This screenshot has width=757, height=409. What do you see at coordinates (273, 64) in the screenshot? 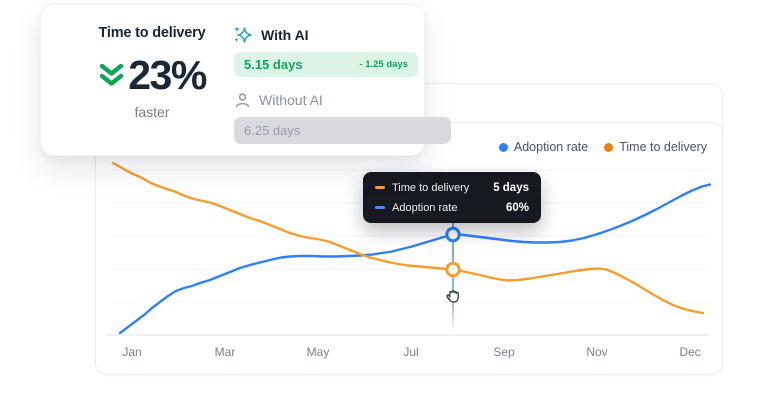
I see `with-ai-value: 5.15 days` at bounding box center [273, 64].